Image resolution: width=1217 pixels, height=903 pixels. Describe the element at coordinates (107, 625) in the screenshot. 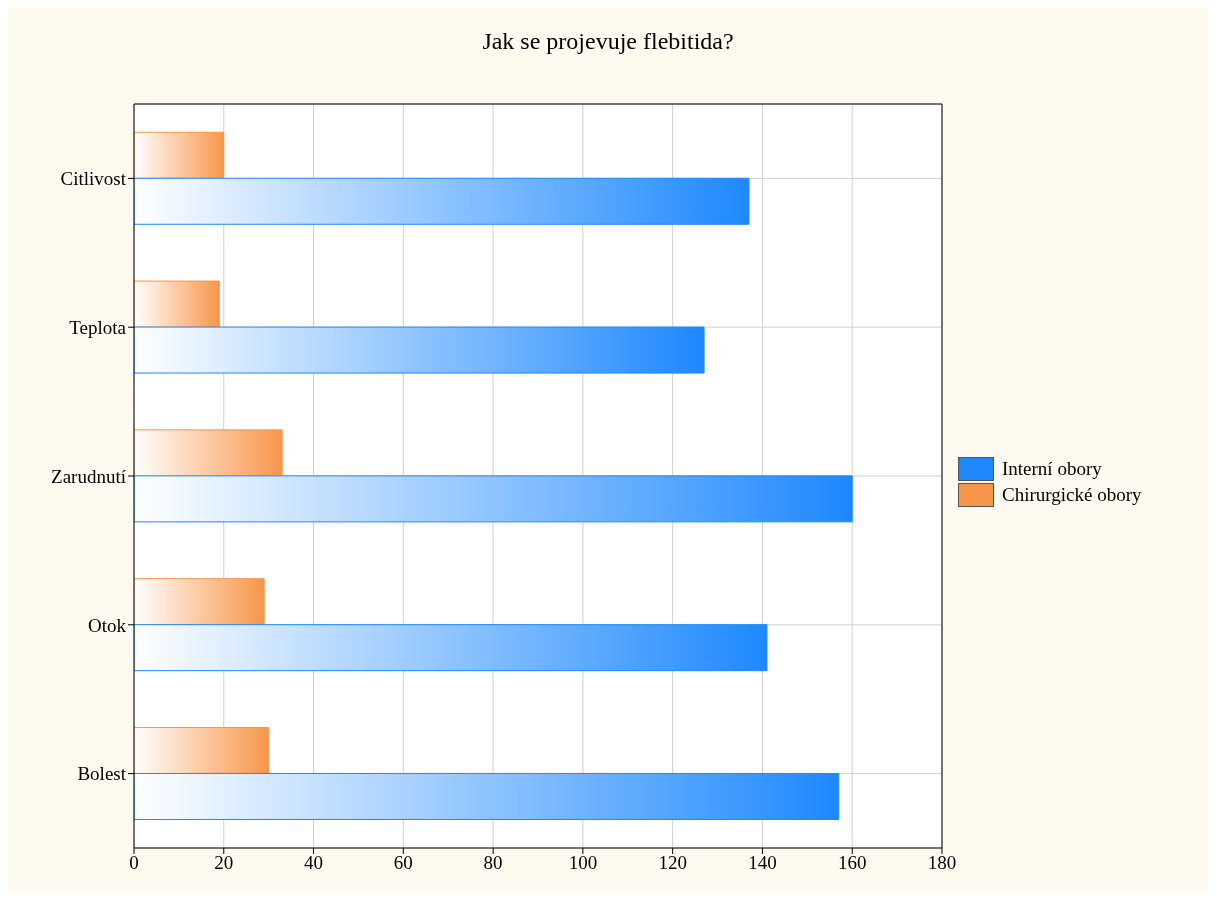

I see `y-tick-label: Otok` at that location.